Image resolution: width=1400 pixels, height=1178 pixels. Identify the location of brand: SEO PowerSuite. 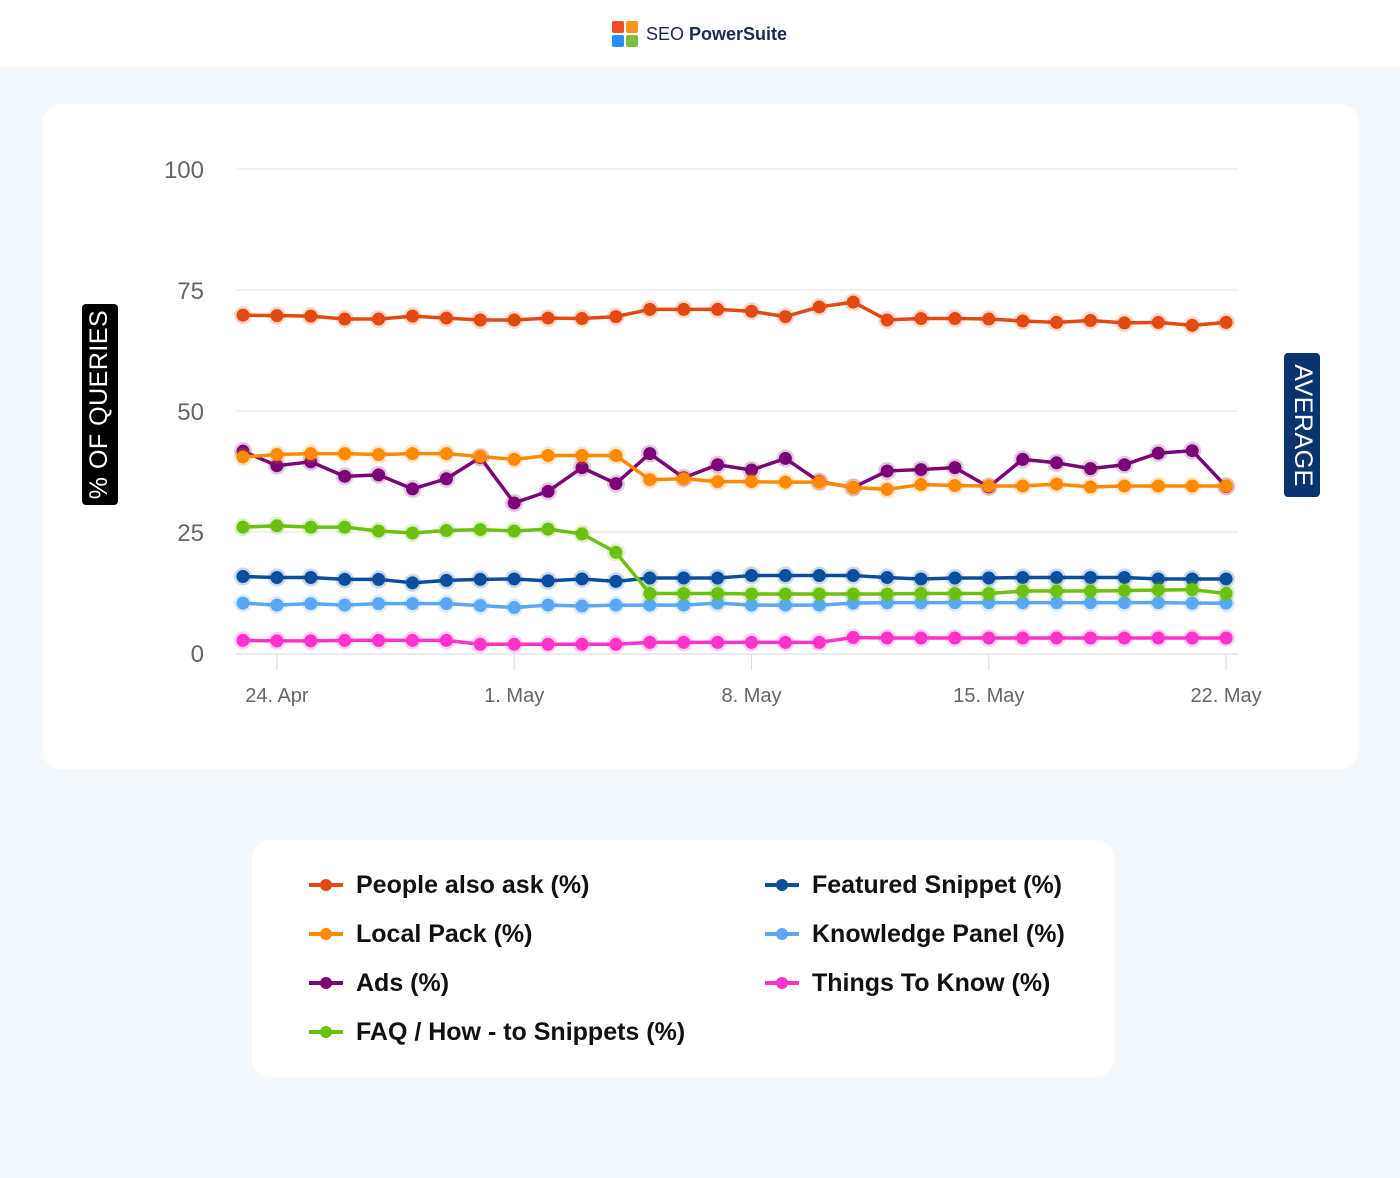
(699, 34).